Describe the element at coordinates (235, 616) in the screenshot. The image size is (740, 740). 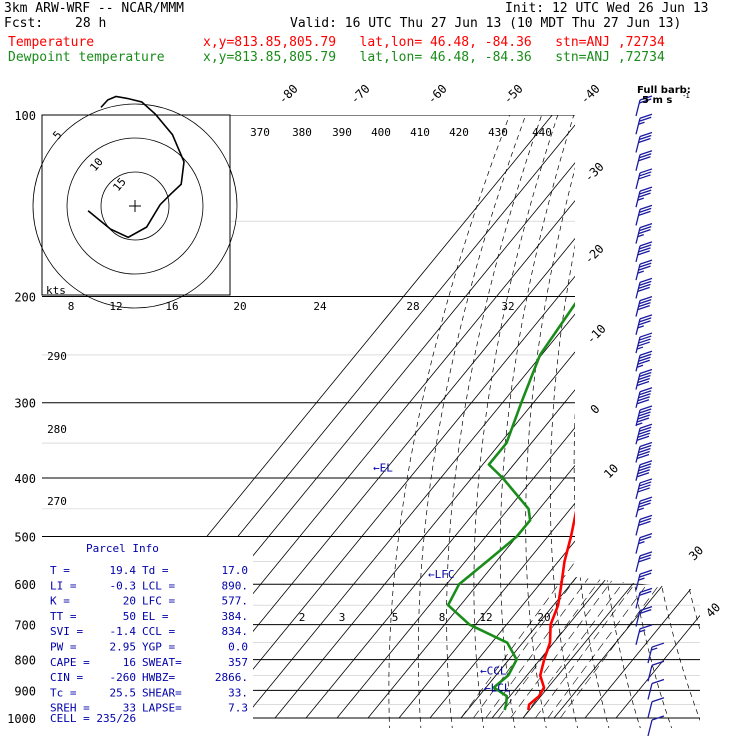
I see `parcel-value: 384.` at that location.